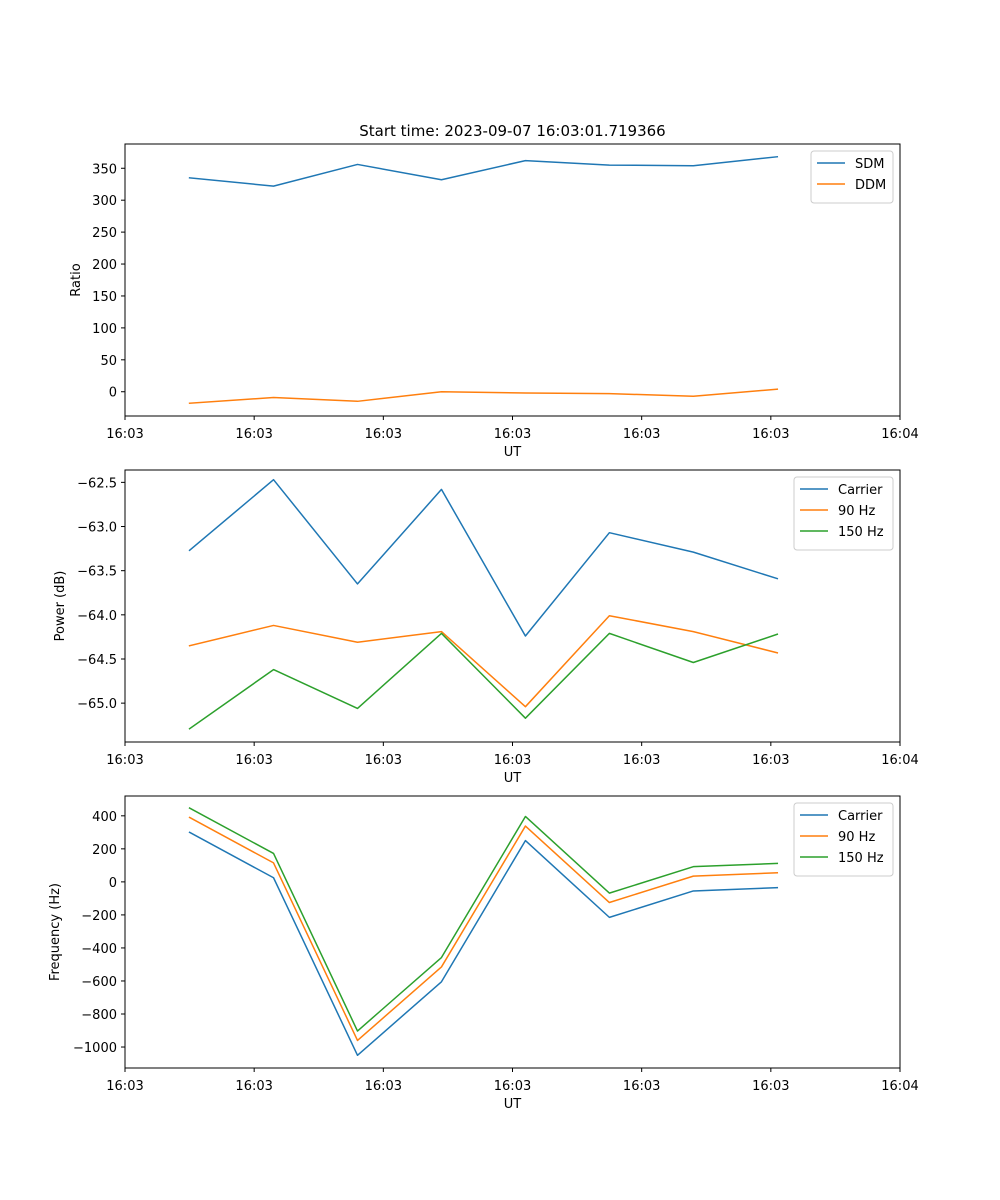 The width and height of the screenshot is (1000, 1200). I want to click on legend-label: SDM, so click(869, 164).